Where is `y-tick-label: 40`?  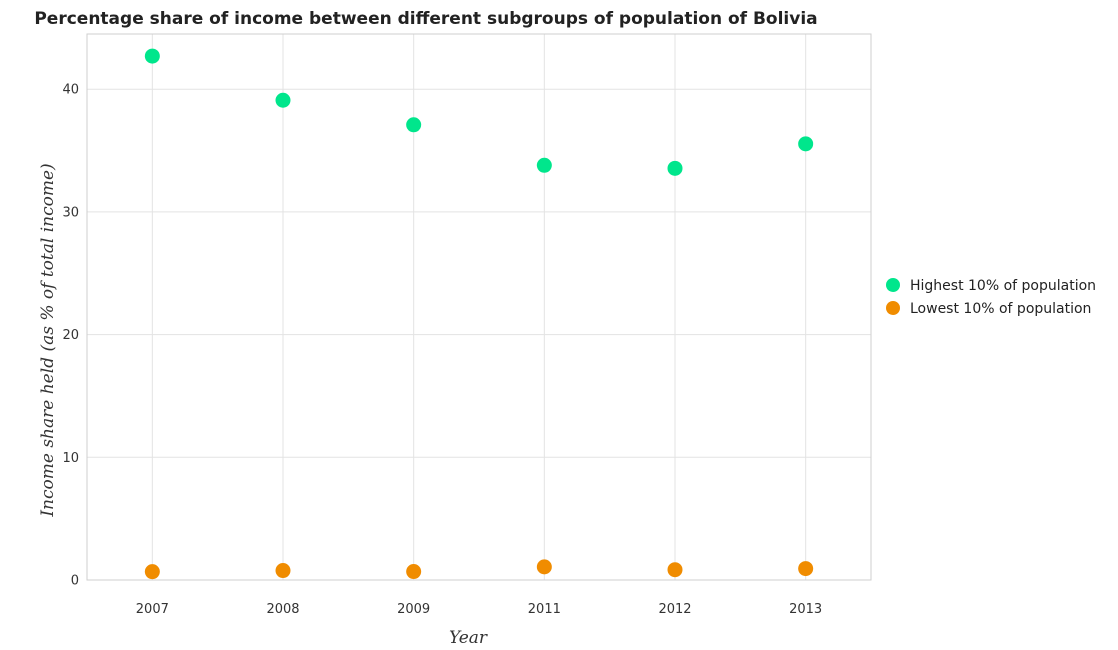
y-tick-label: 40 is located at coordinates (70, 90).